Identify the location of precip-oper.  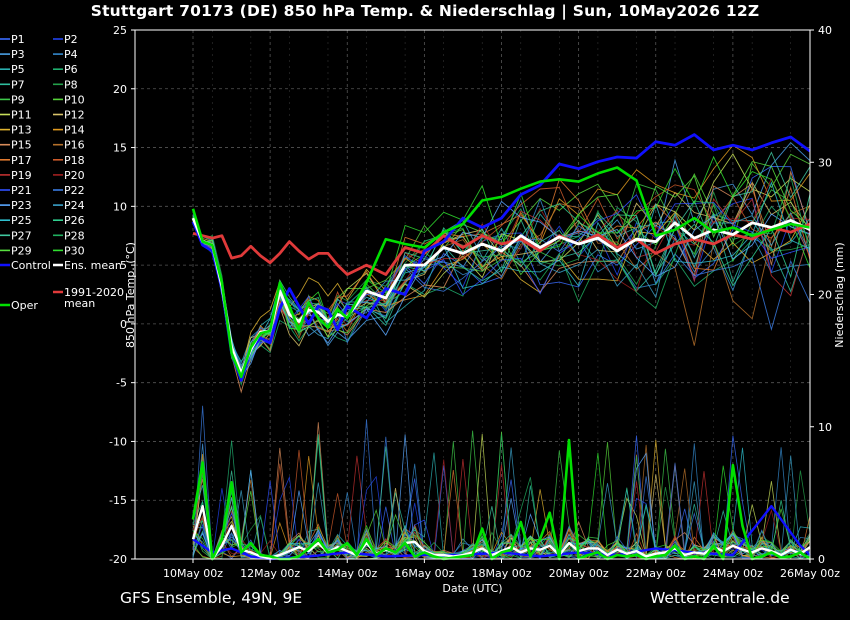
(501, 499).